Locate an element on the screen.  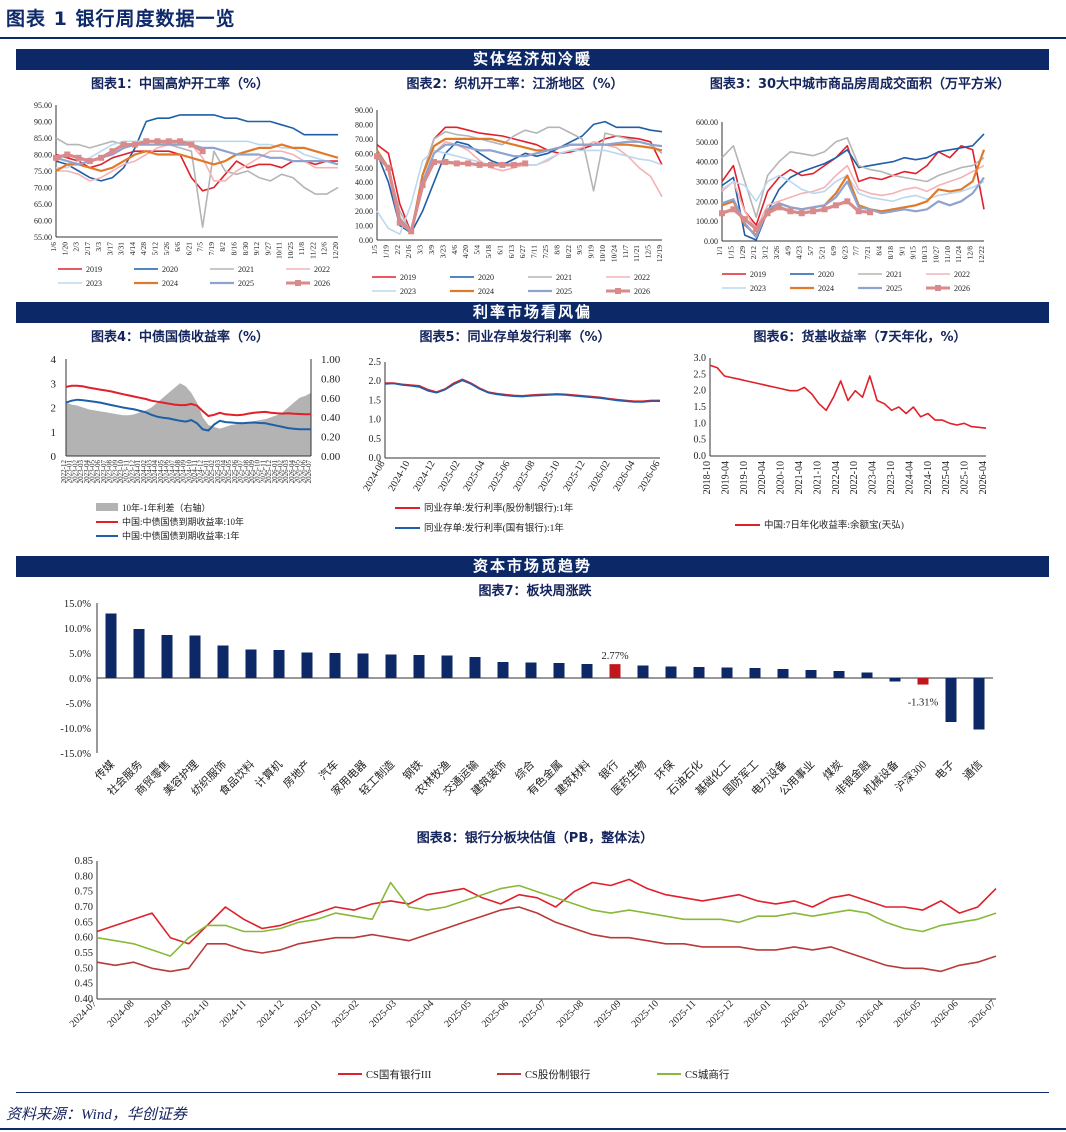
x-tick-label: 2024-12 is located at coordinates (424, 476).